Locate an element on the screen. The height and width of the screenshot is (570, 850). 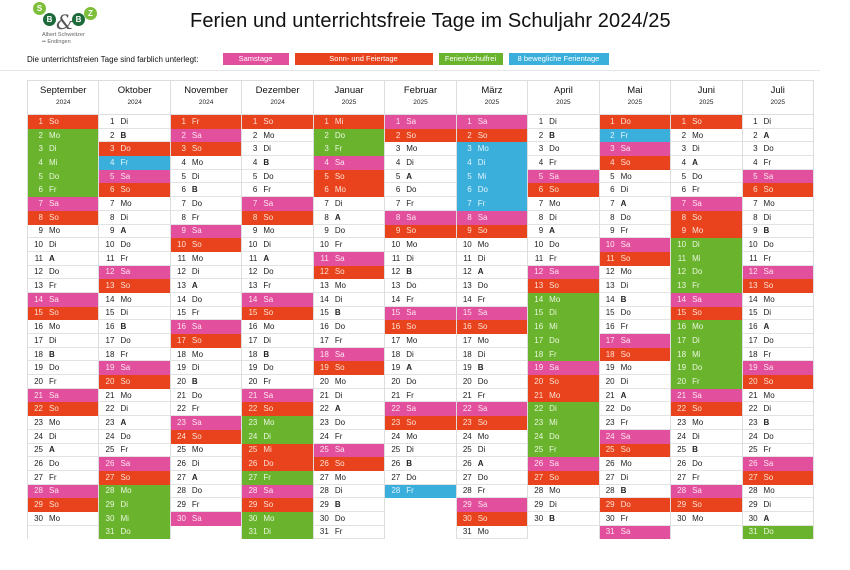
day-cell: 20 B is located at coordinates (206, 382).